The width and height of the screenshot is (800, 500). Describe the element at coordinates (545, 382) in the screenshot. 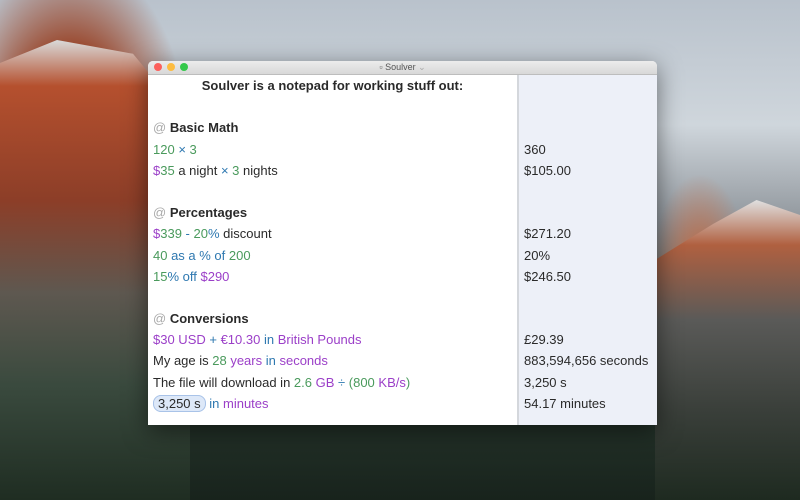

I see `result-value: 3,250 s` at that location.